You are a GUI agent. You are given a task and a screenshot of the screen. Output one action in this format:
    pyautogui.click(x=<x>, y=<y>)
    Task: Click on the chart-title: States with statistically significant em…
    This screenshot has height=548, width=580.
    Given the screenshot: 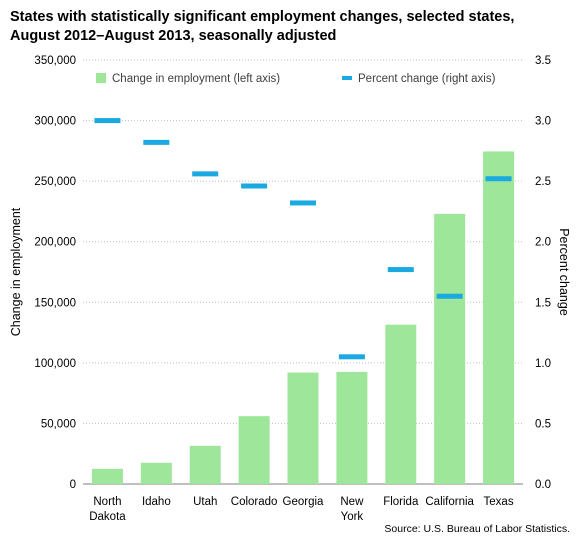 What is the action you would take?
    pyautogui.click(x=290, y=27)
    